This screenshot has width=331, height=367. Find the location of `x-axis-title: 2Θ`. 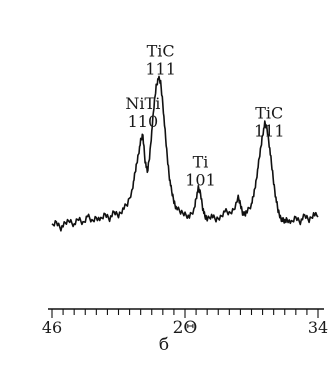

x-axis-title: 2Θ is located at coordinates (185, 328).